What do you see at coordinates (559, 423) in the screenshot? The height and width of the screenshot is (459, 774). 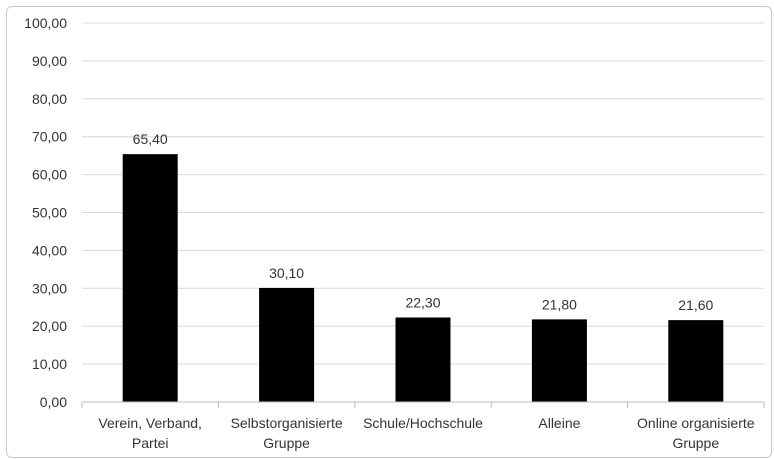 I see `x-tick-label: Alleine` at bounding box center [559, 423].